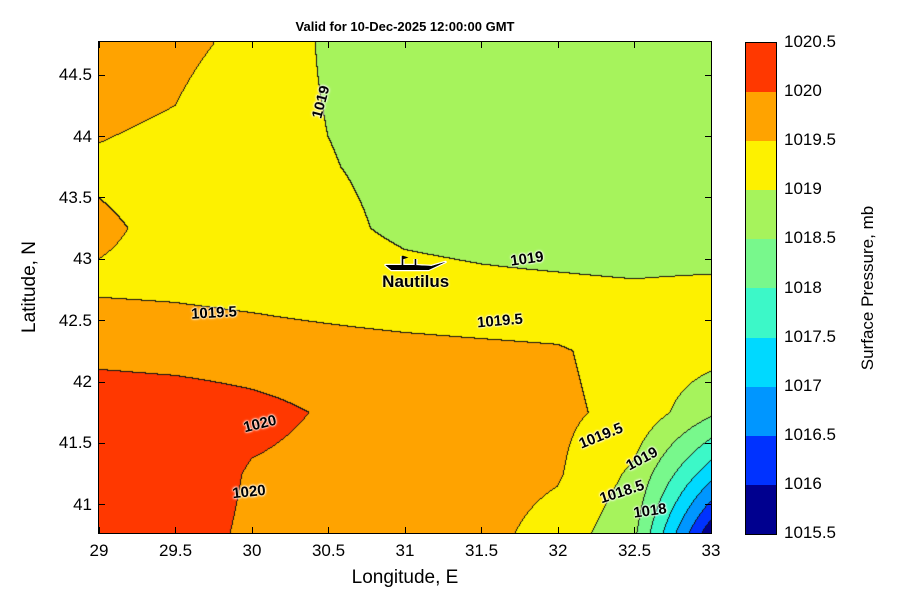  Describe the element at coordinates (810, 41) in the screenshot. I see `colorbar-tick-label: 1020.5` at that location.